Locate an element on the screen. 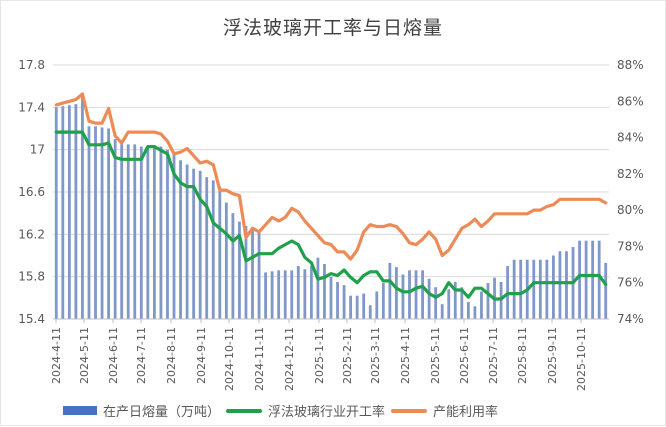  y-axis-right: 88% 86% 84% 82% 80% 78% 76% 74% is located at coordinates (630, 192).